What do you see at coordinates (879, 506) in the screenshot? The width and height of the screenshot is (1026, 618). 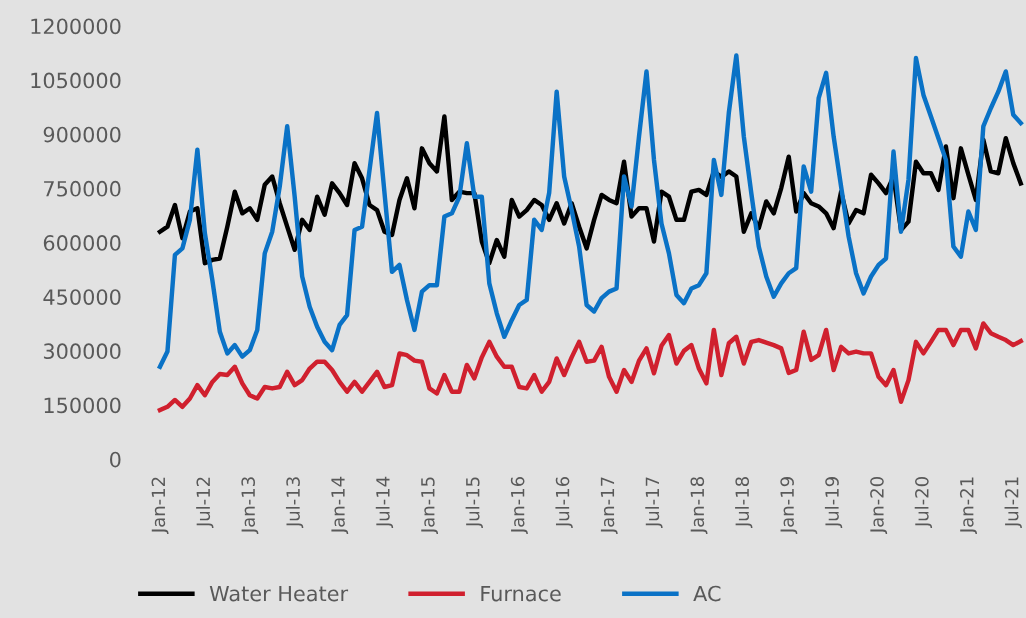 I see `x-tick-label: Jan-20` at bounding box center [879, 506].